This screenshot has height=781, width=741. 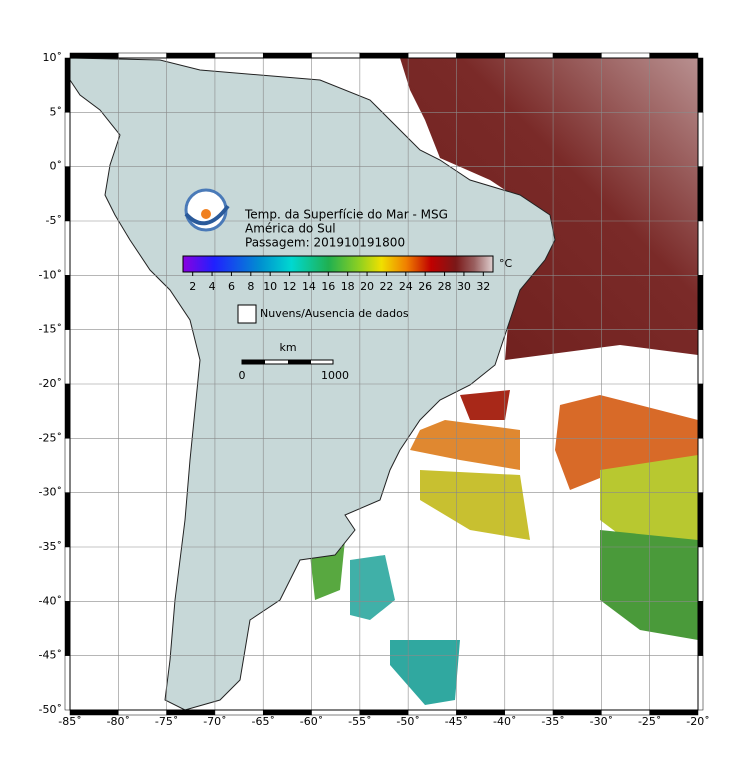 What do you see at coordinates (328, 286) in the screenshot?
I see `colorbar-tick-label: 16` at bounding box center [328, 286].